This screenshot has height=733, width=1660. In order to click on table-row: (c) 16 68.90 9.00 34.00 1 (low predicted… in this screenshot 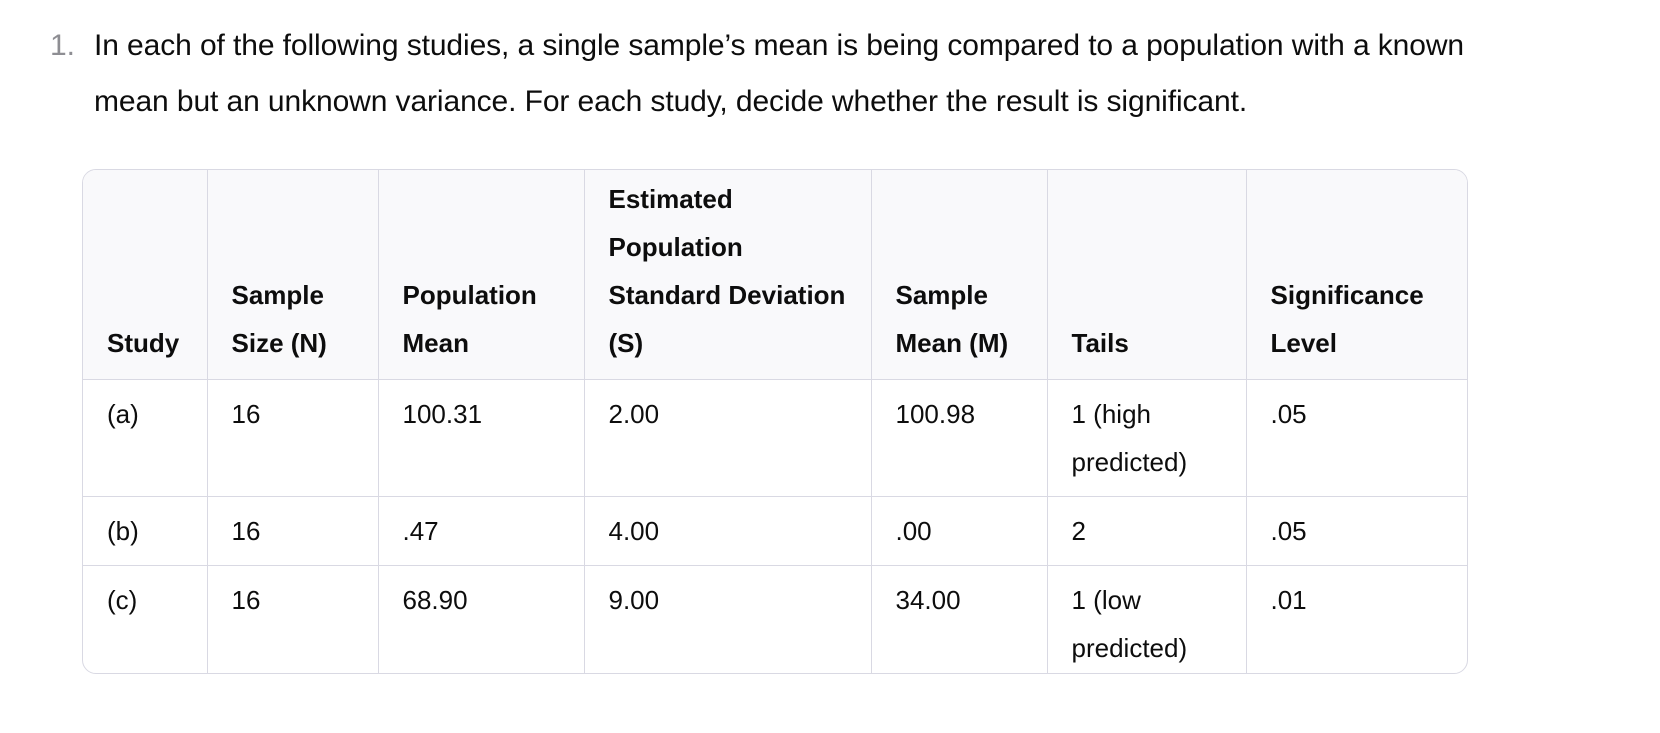, I will do `click(775, 619)`.